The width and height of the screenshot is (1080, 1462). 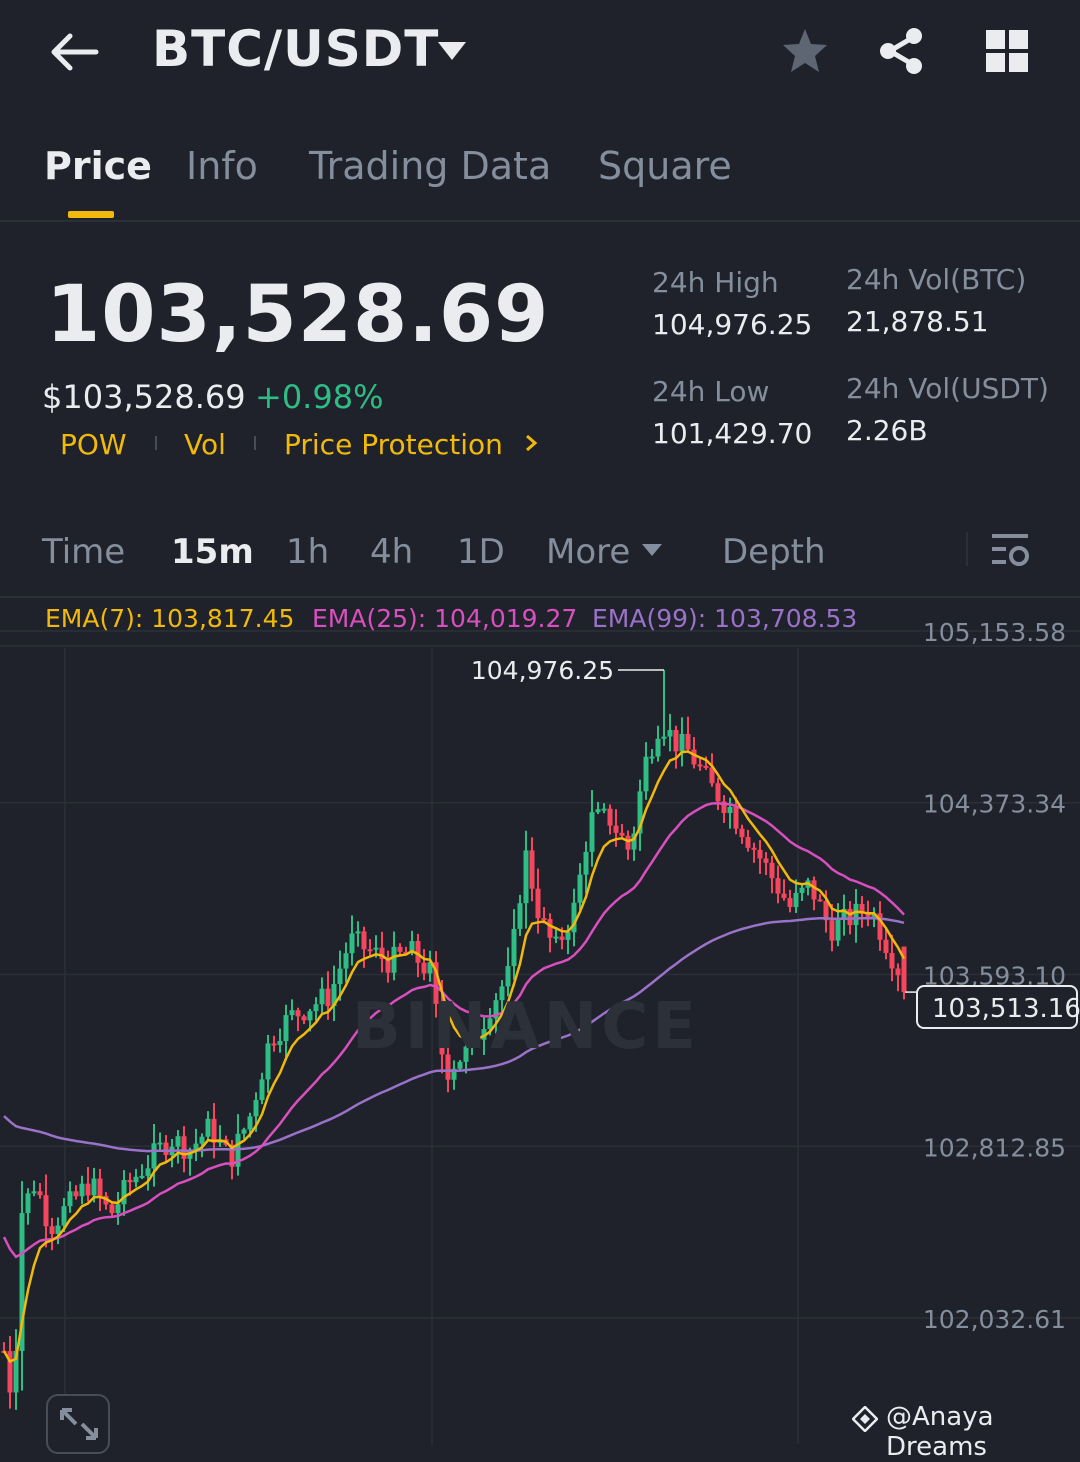 What do you see at coordinates (994, 632) in the screenshot?
I see `y-tick-label: 105,153.58` at bounding box center [994, 632].